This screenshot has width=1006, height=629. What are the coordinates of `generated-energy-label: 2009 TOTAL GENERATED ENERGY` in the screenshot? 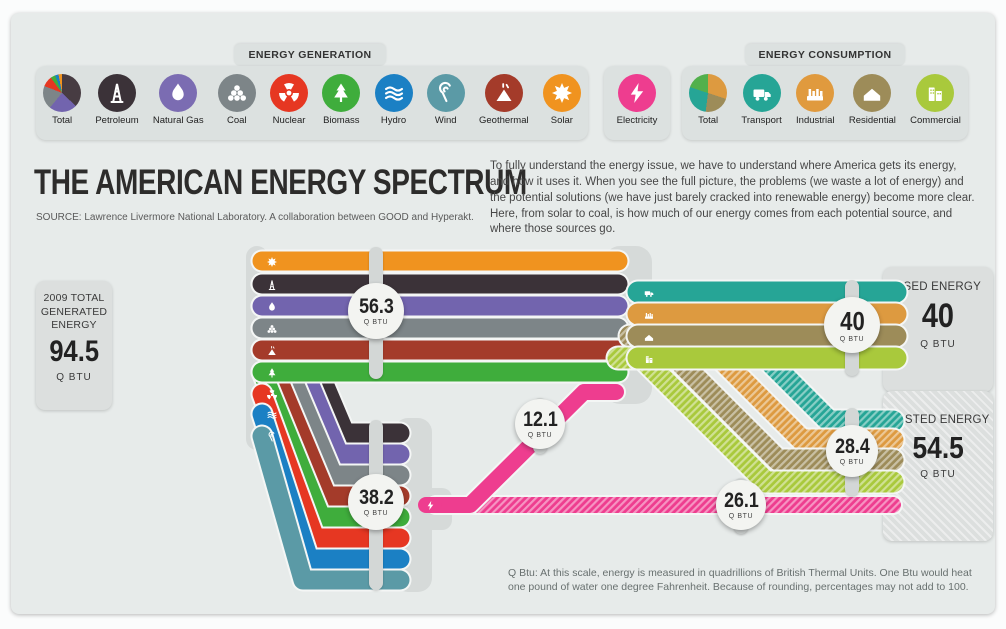 It's located at (74, 312).